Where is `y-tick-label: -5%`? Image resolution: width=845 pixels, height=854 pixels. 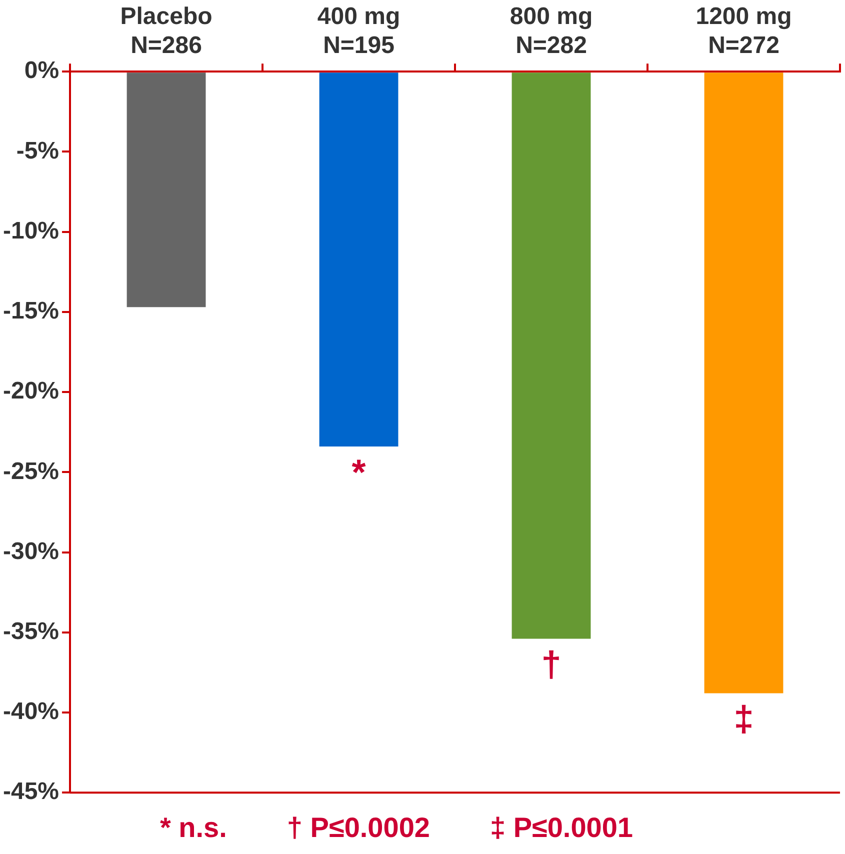
y-tick-label: -5% is located at coordinates (38, 150).